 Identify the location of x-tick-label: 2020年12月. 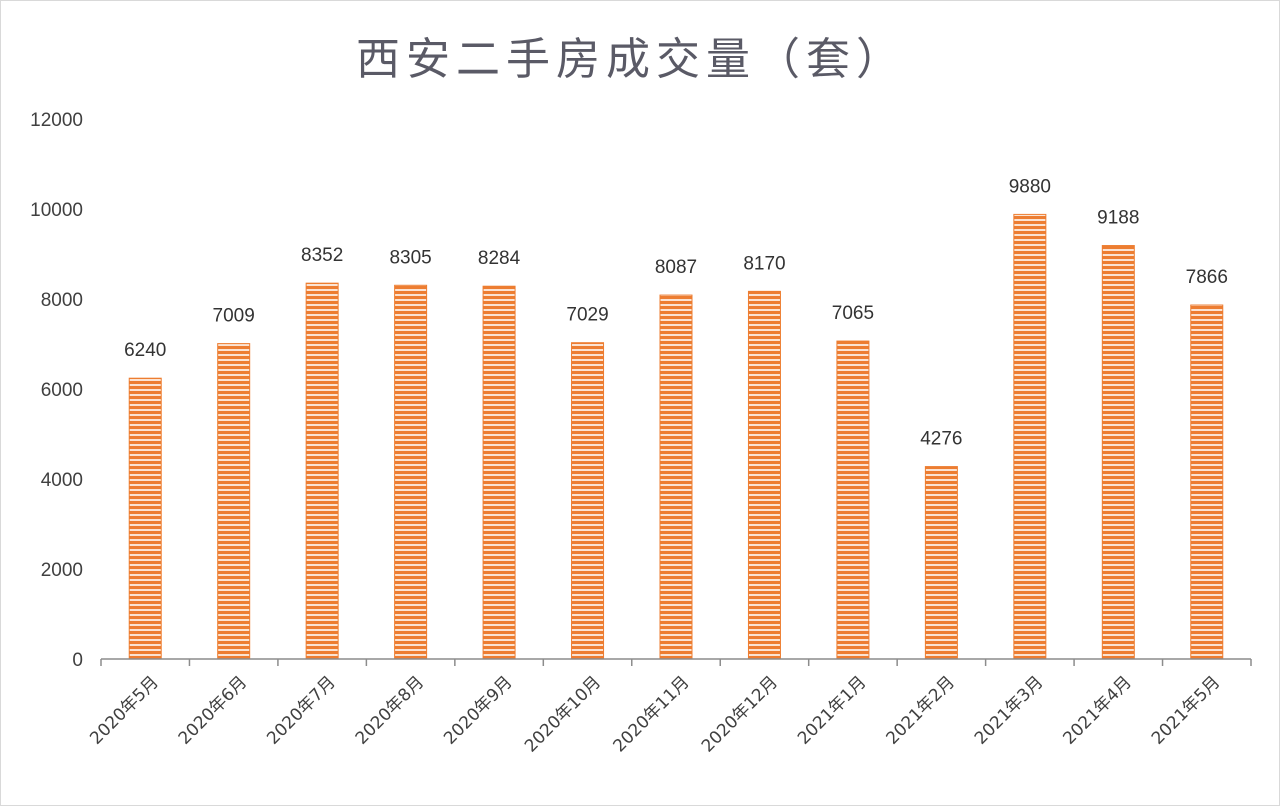
(740, 714).